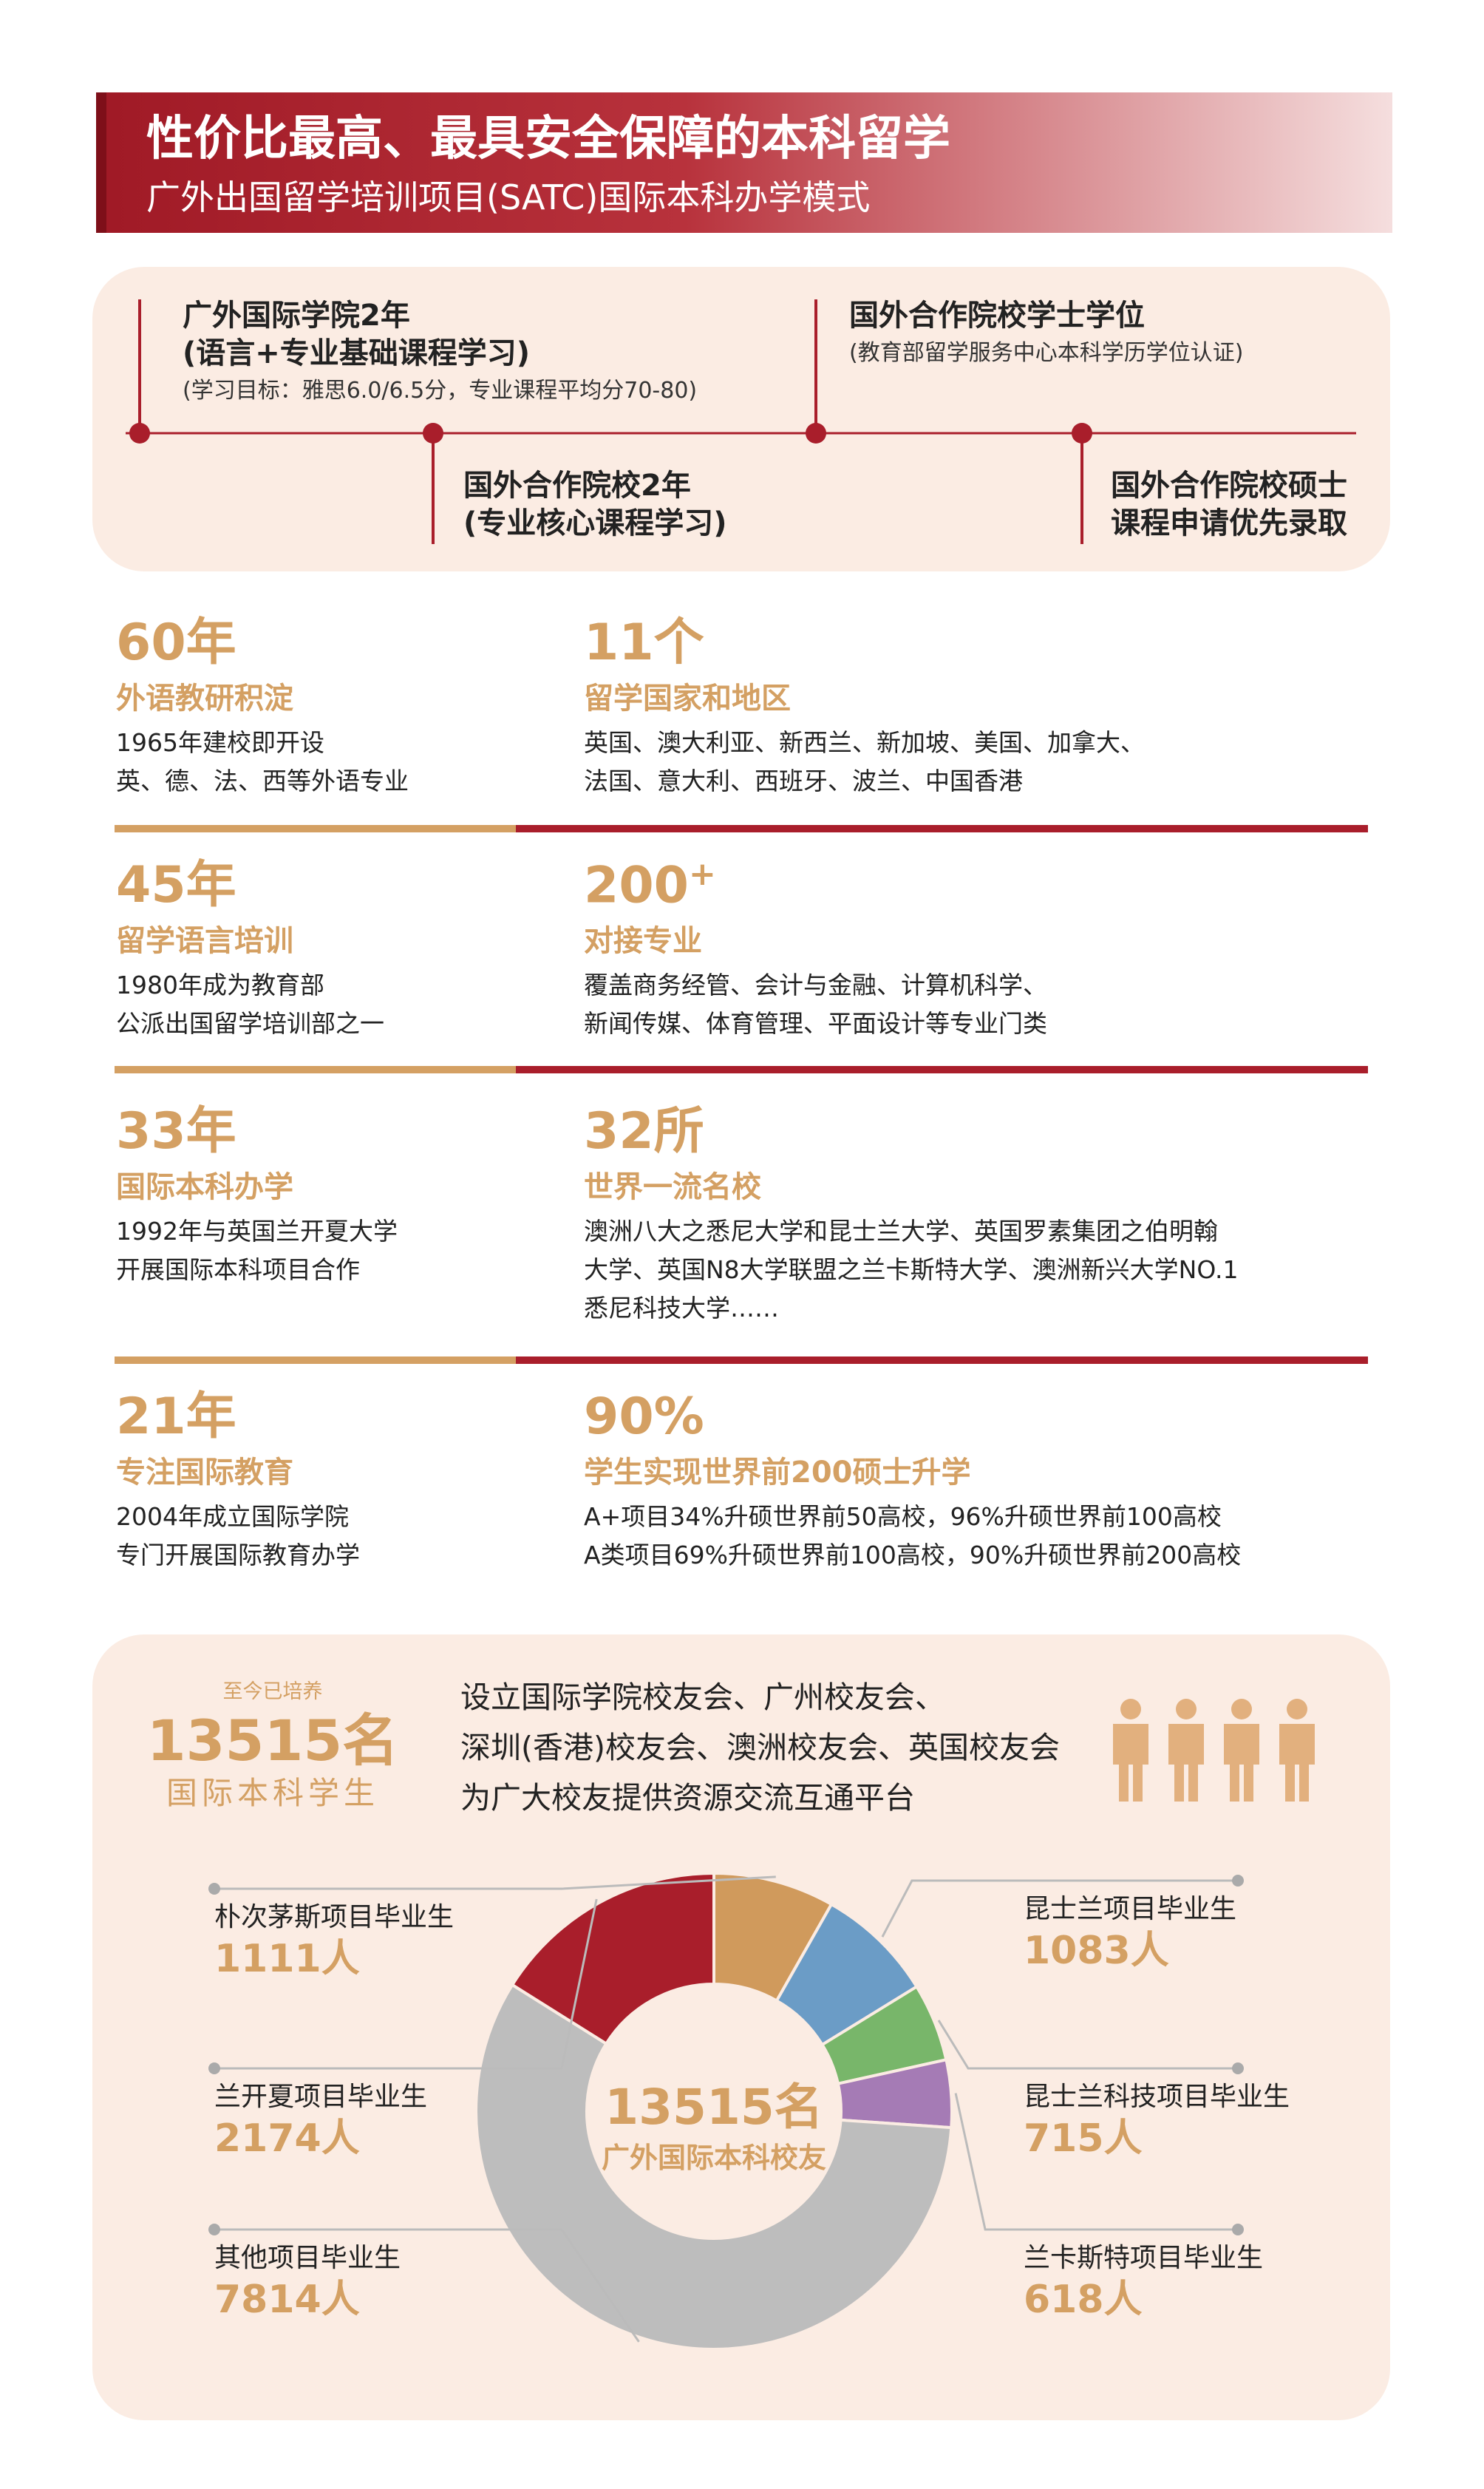 The height and width of the screenshot is (2489, 1484). I want to click on category-label: 昆士兰科技项目毕业生, so click(1157, 2097).